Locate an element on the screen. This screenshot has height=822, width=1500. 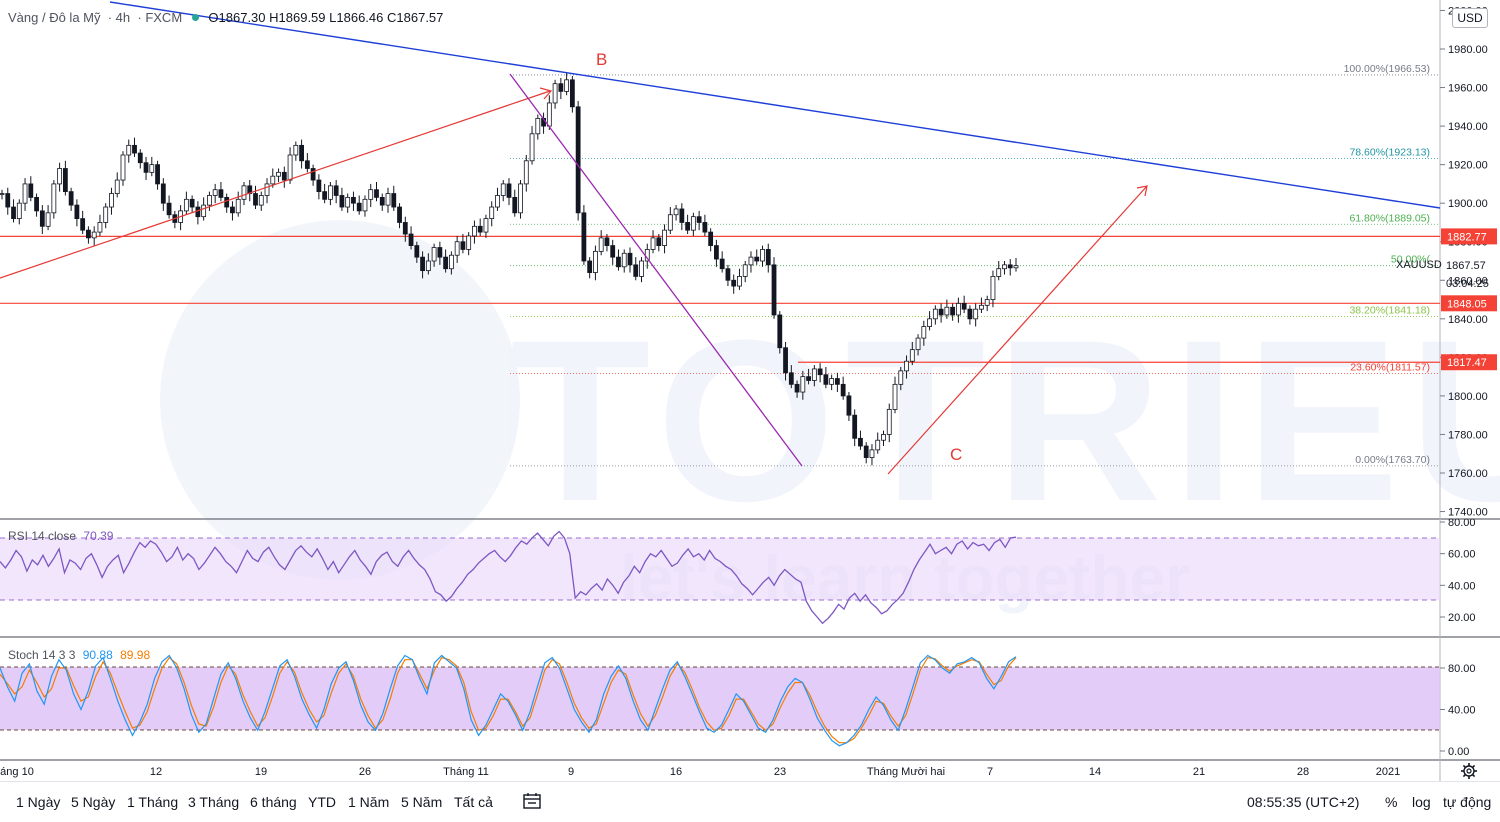
stoch-legend: Stoch 14 3 3 90.88 89.98 is located at coordinates (79, 655).